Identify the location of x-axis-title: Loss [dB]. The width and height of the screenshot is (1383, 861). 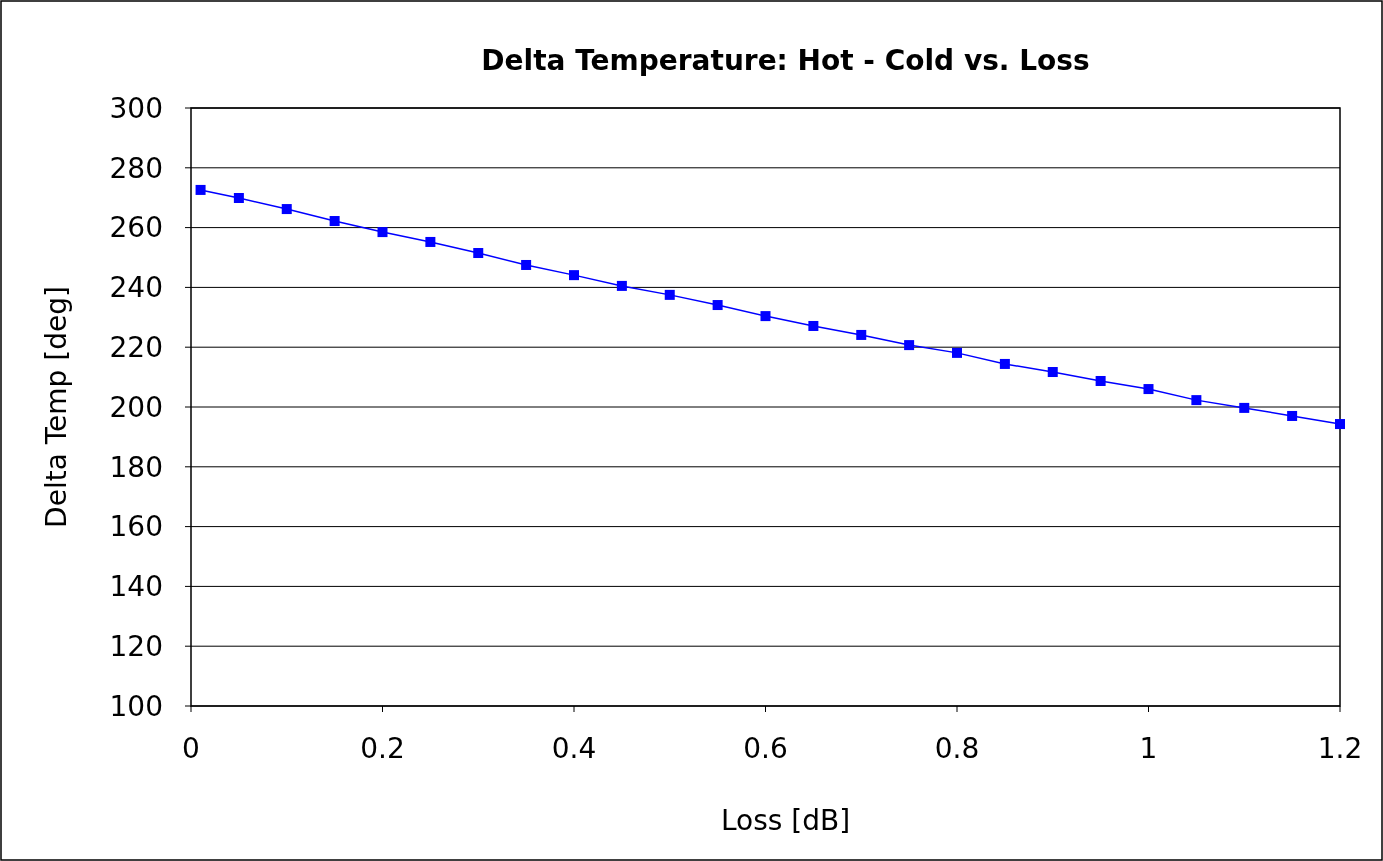
(785, 820).